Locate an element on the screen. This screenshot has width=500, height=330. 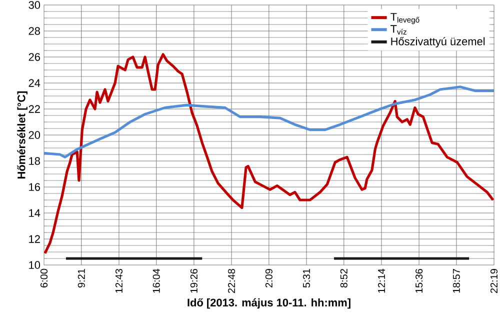
x-tick-label: 9:21 is located at coordinates (81, 278).